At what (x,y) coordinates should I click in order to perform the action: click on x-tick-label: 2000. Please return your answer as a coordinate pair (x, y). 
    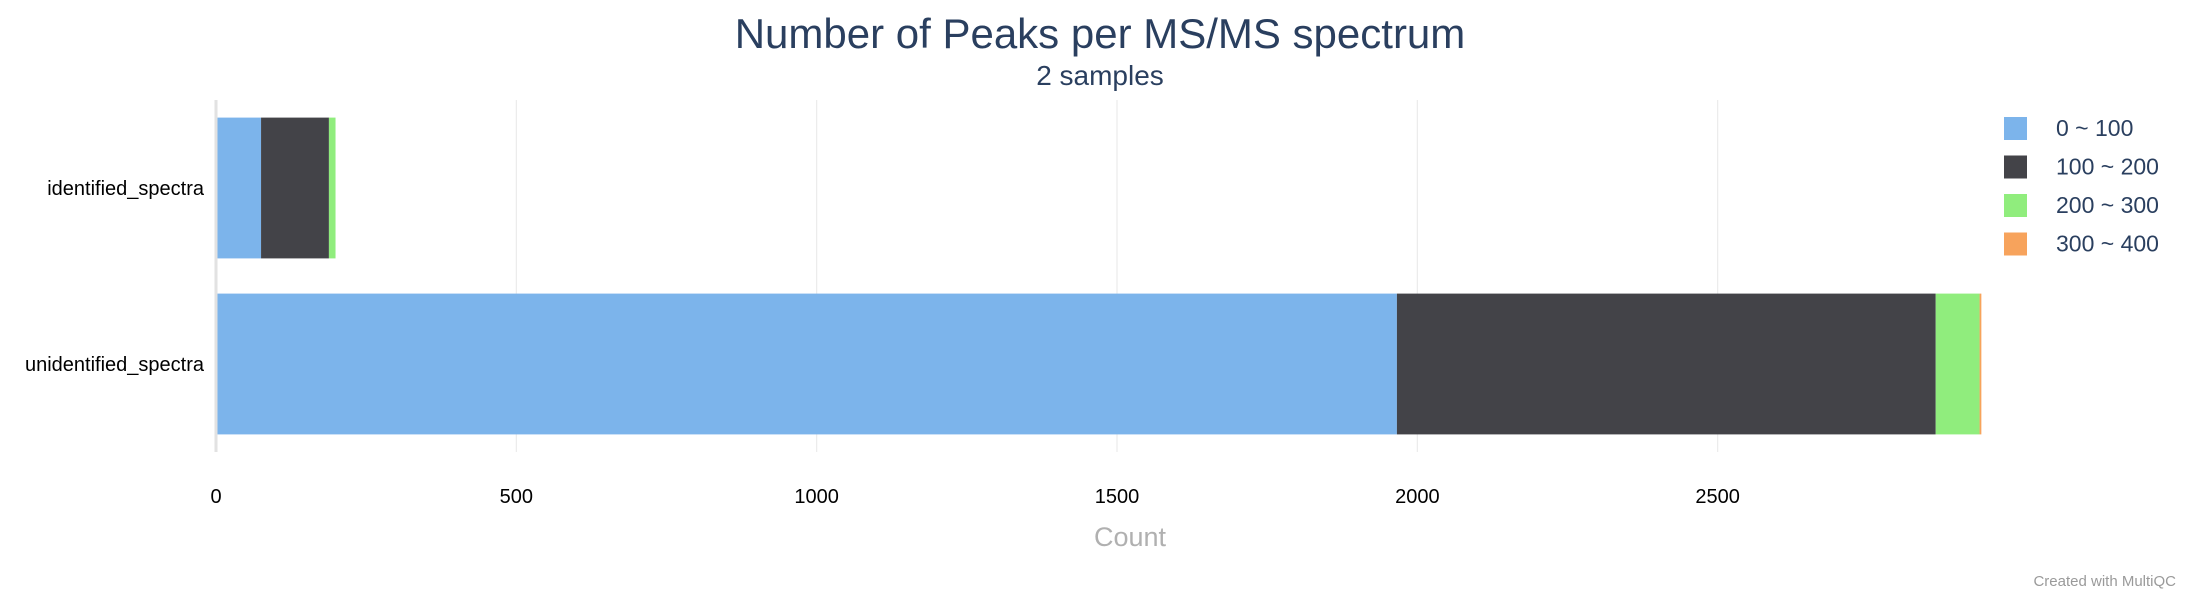
    Looking at the image, I should click on (1417, 497).